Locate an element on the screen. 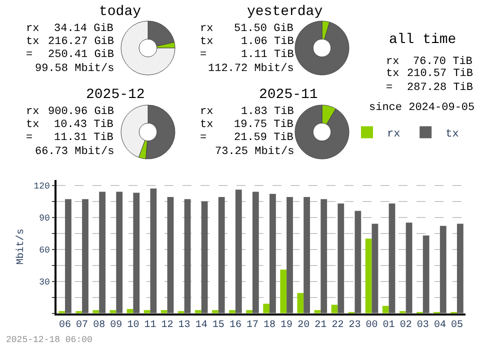 This screenshot has width=500, height=348. text: 287.28 TiB is located at coordinates (440, 88).